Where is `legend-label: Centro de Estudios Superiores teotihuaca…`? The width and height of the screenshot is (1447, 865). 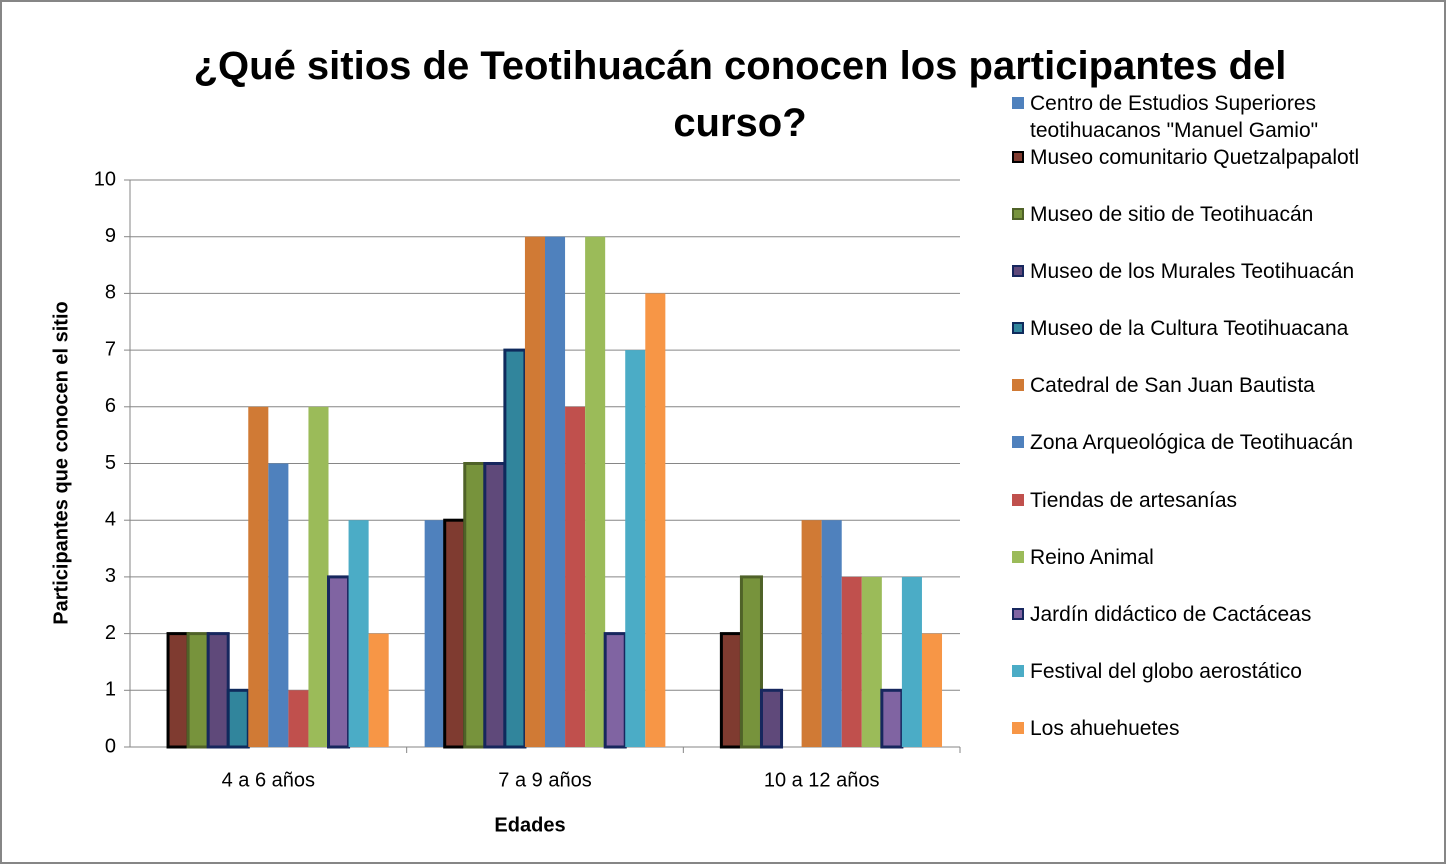 legend-label: Centro de Estudios Superiores teotihuaca… is located at coordinates (1174, 117).